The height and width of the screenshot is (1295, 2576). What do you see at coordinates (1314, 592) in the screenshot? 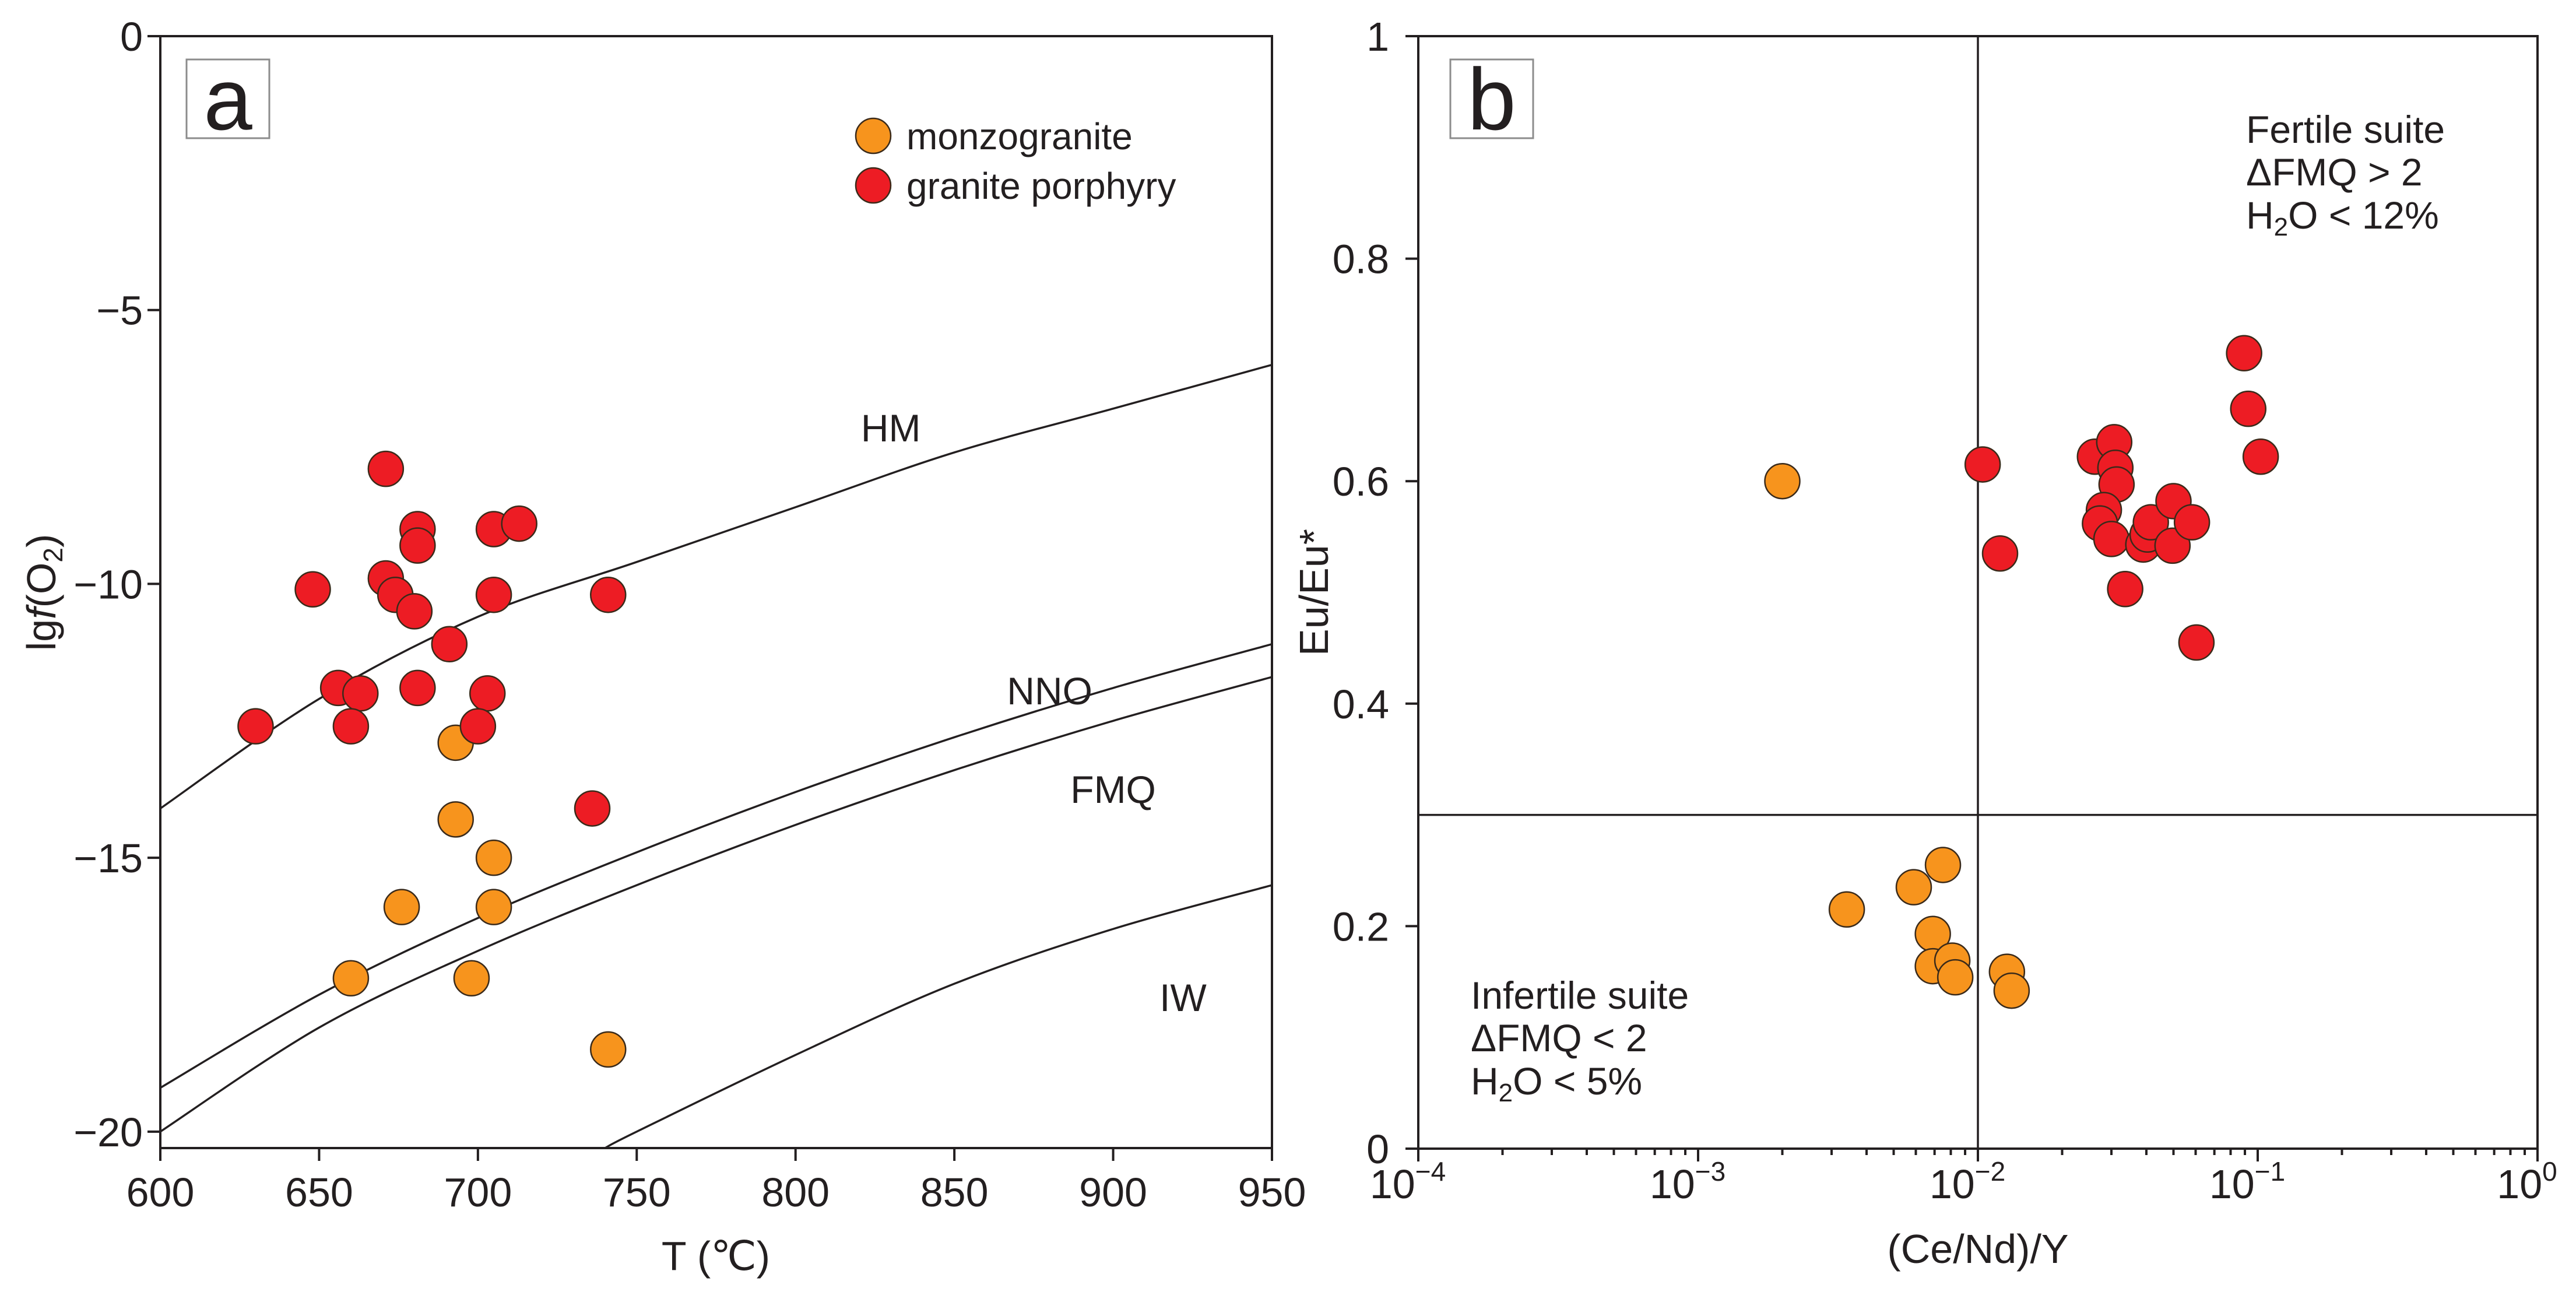
I see `y-axis-label: Eu/Eu*` at bounding box center [1314, 592].